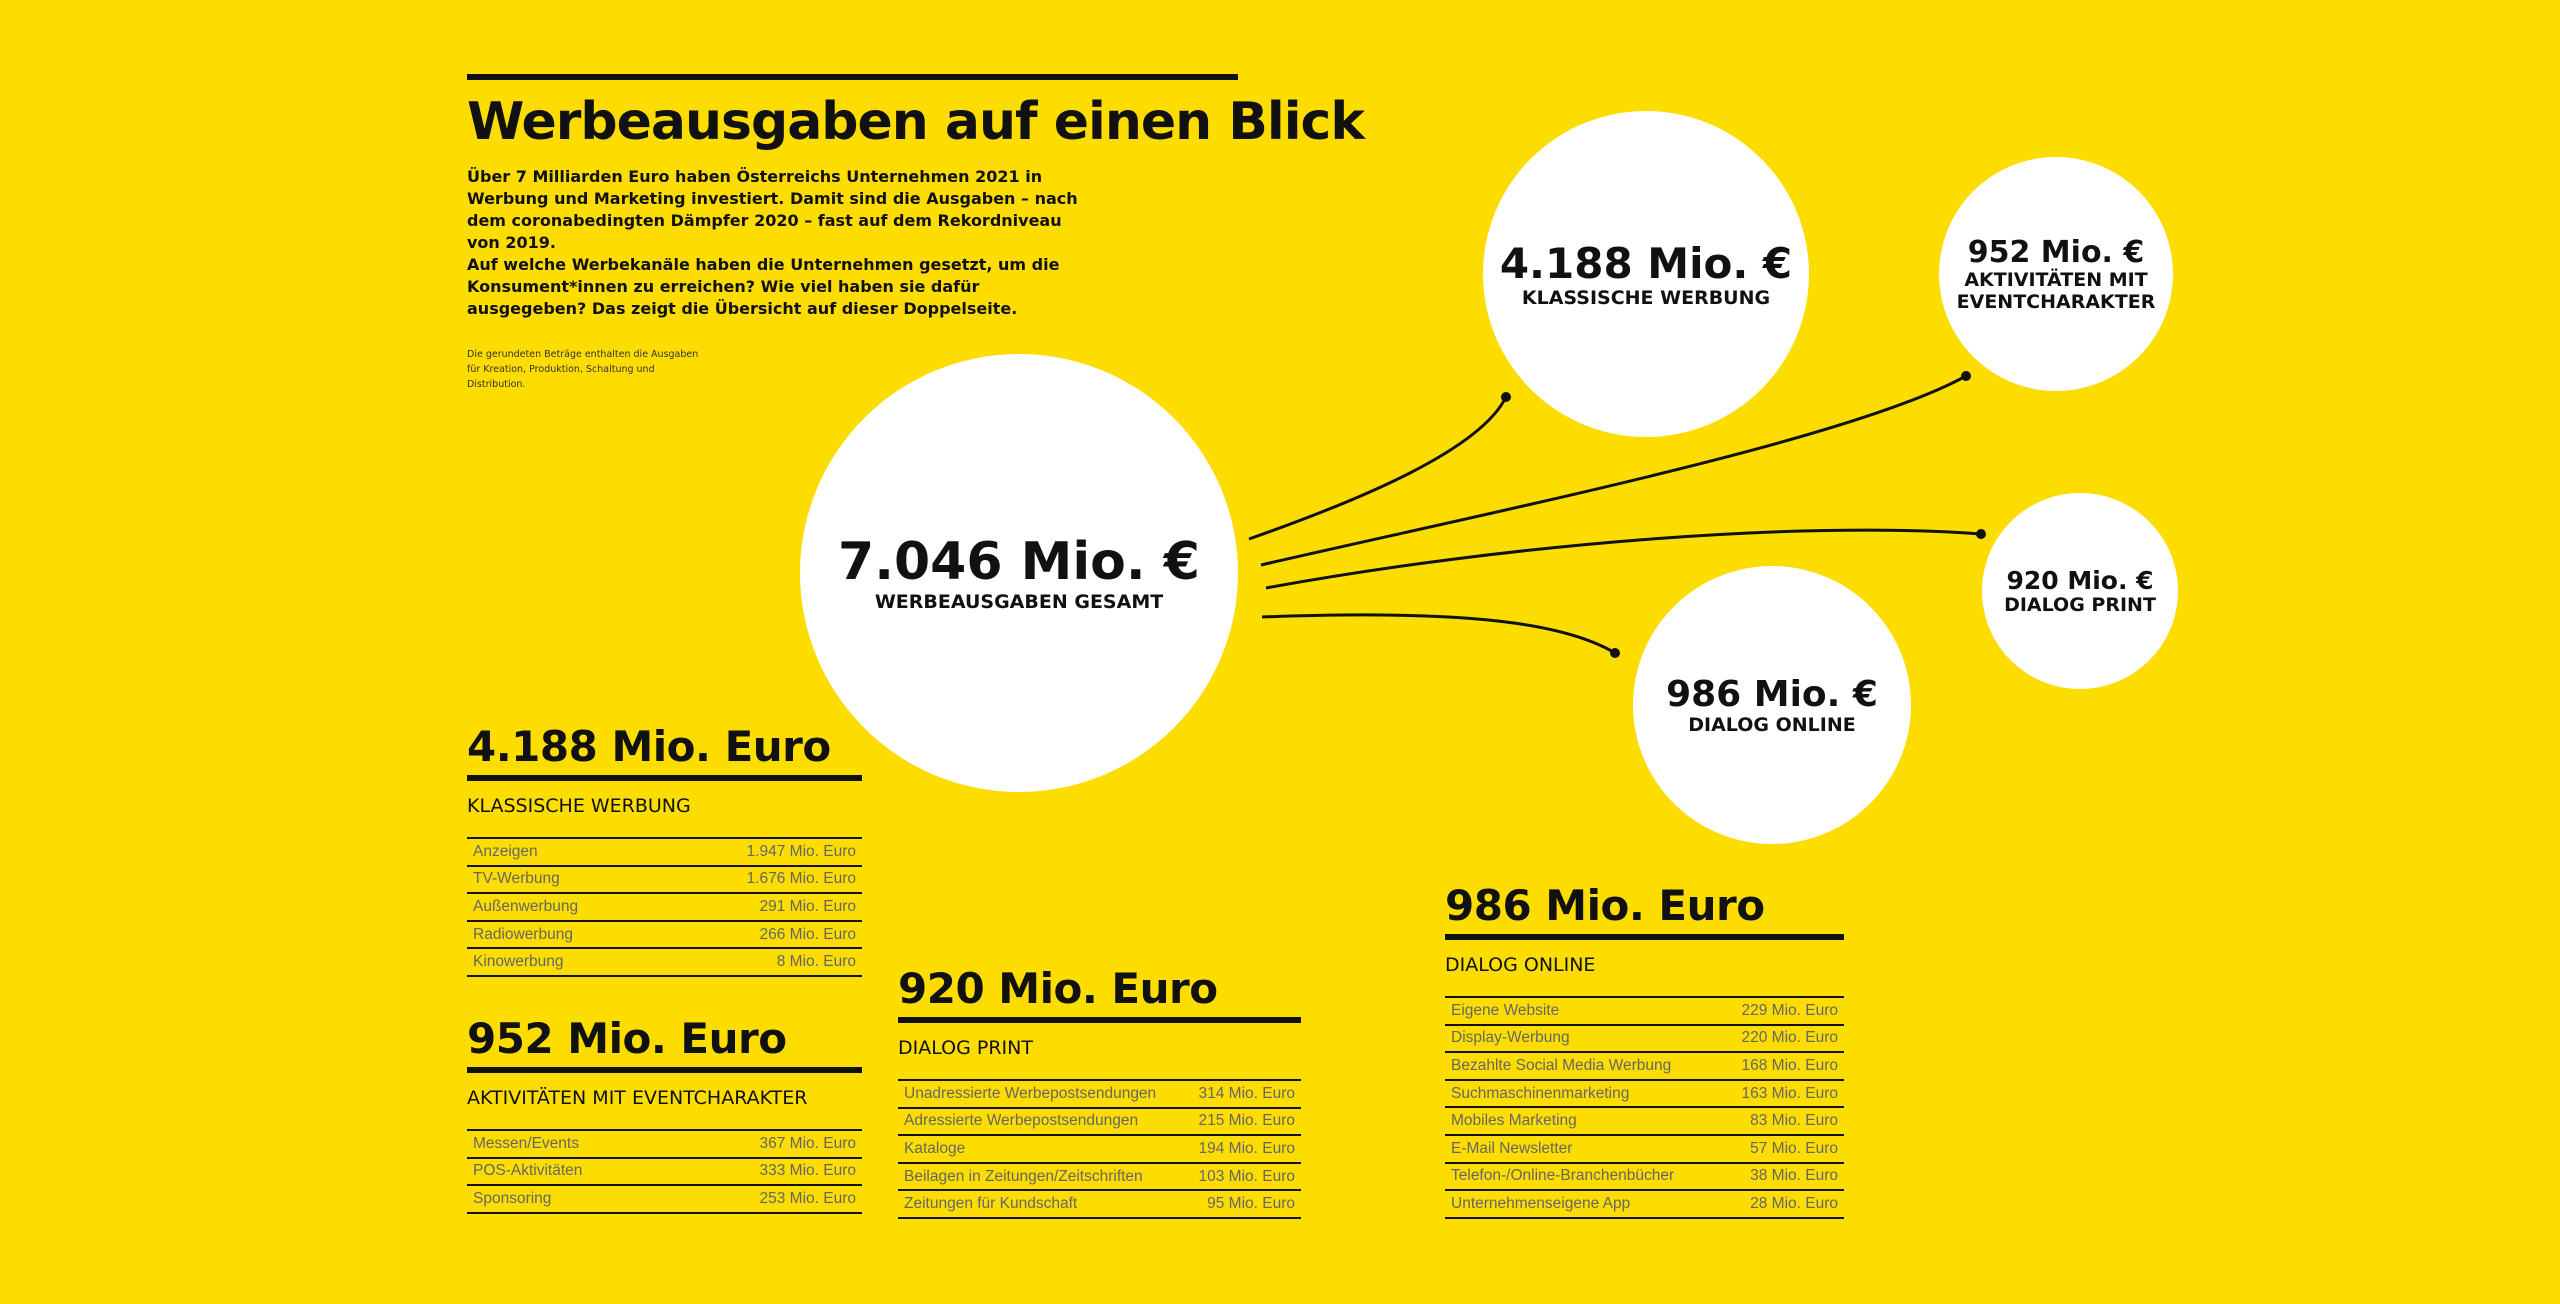 This screenshot has height=1304, width=2560. I want to click on bubble-amount: 986 Mio. €, so click(1772, 694).